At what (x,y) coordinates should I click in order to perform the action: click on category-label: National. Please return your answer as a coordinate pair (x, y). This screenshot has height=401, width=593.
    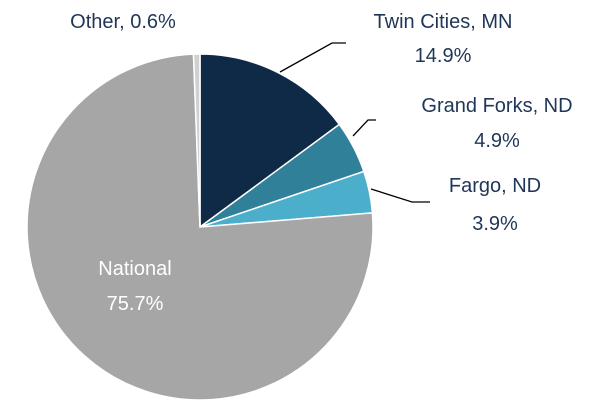
    Looking at the image, I should click on (134, 269).